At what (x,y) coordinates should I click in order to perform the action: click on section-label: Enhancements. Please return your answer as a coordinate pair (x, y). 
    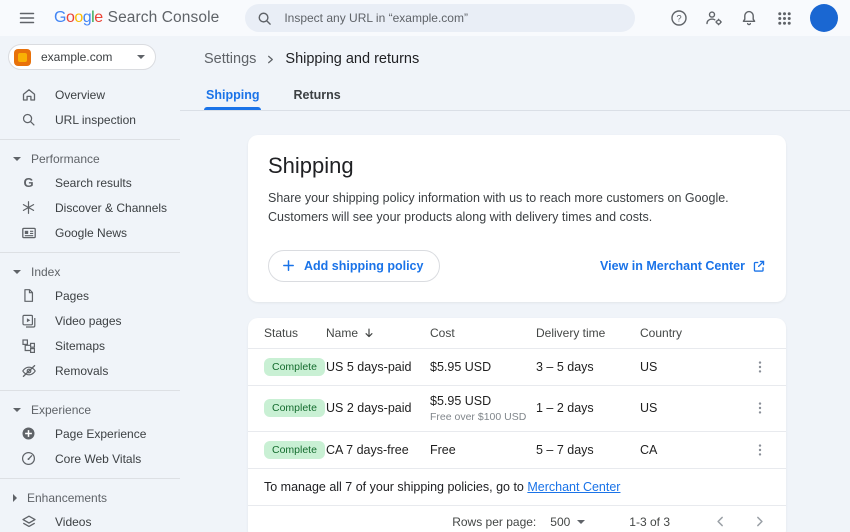
    Looking at the image, I should click on (67, 497).